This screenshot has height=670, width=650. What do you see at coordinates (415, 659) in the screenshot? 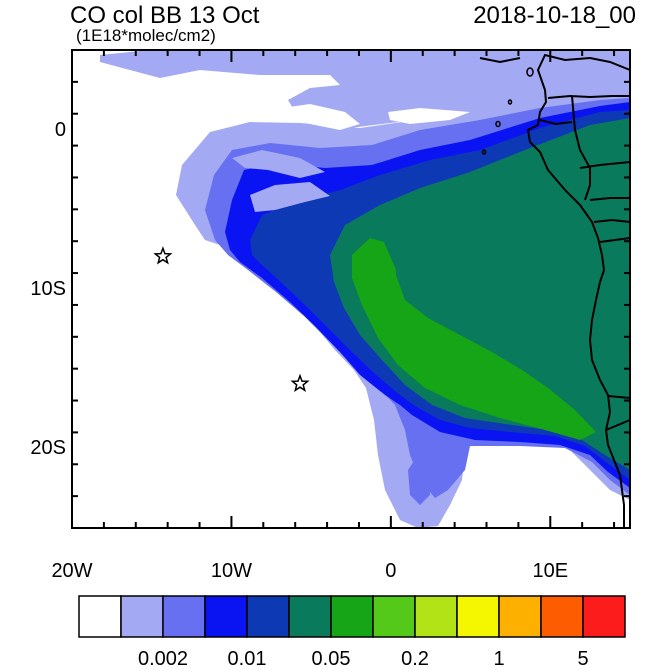
I see `colorbar-label: 0.2` at bounding box center [415, 659].